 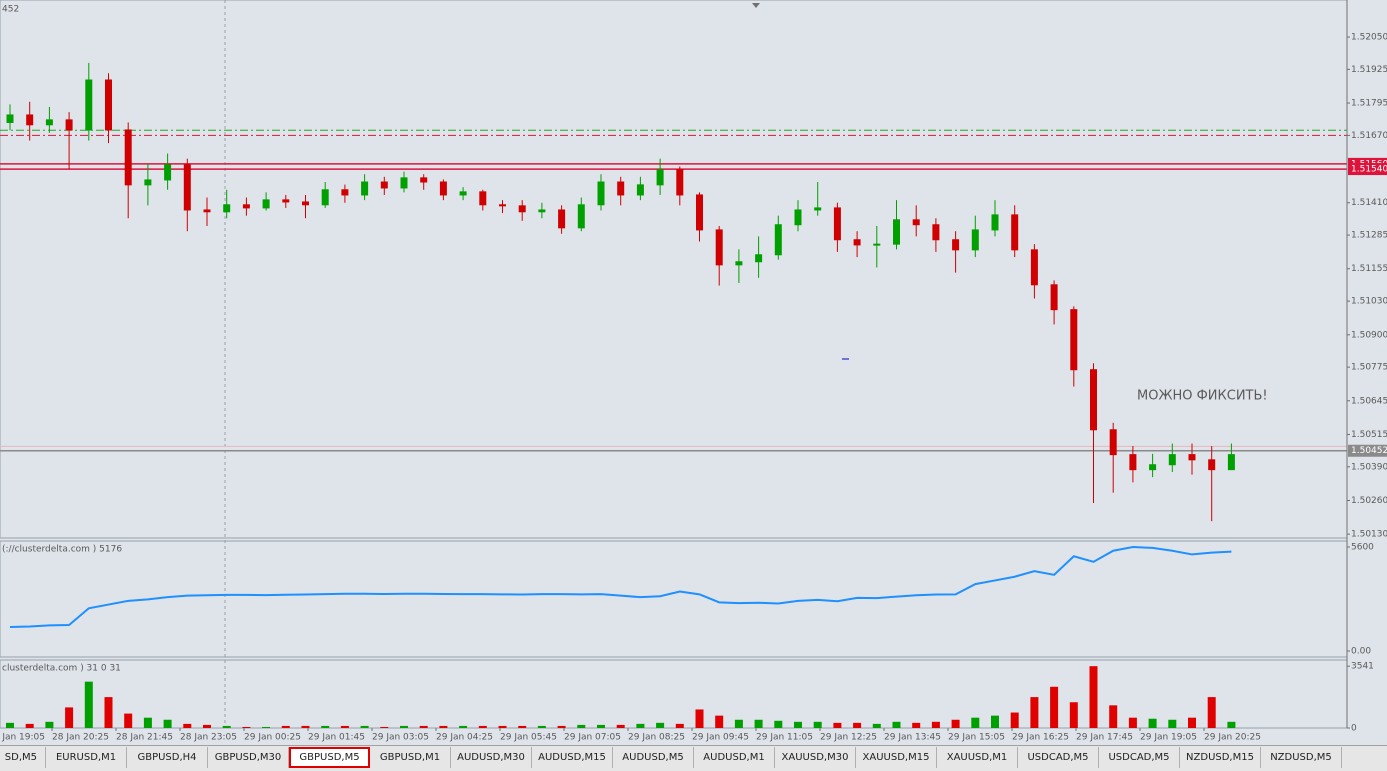 What do you see at coordinates (653, 757) in the screenshot?
I see `symbol-tab: AUDUSD,M5` at bounding box center [653, 757].